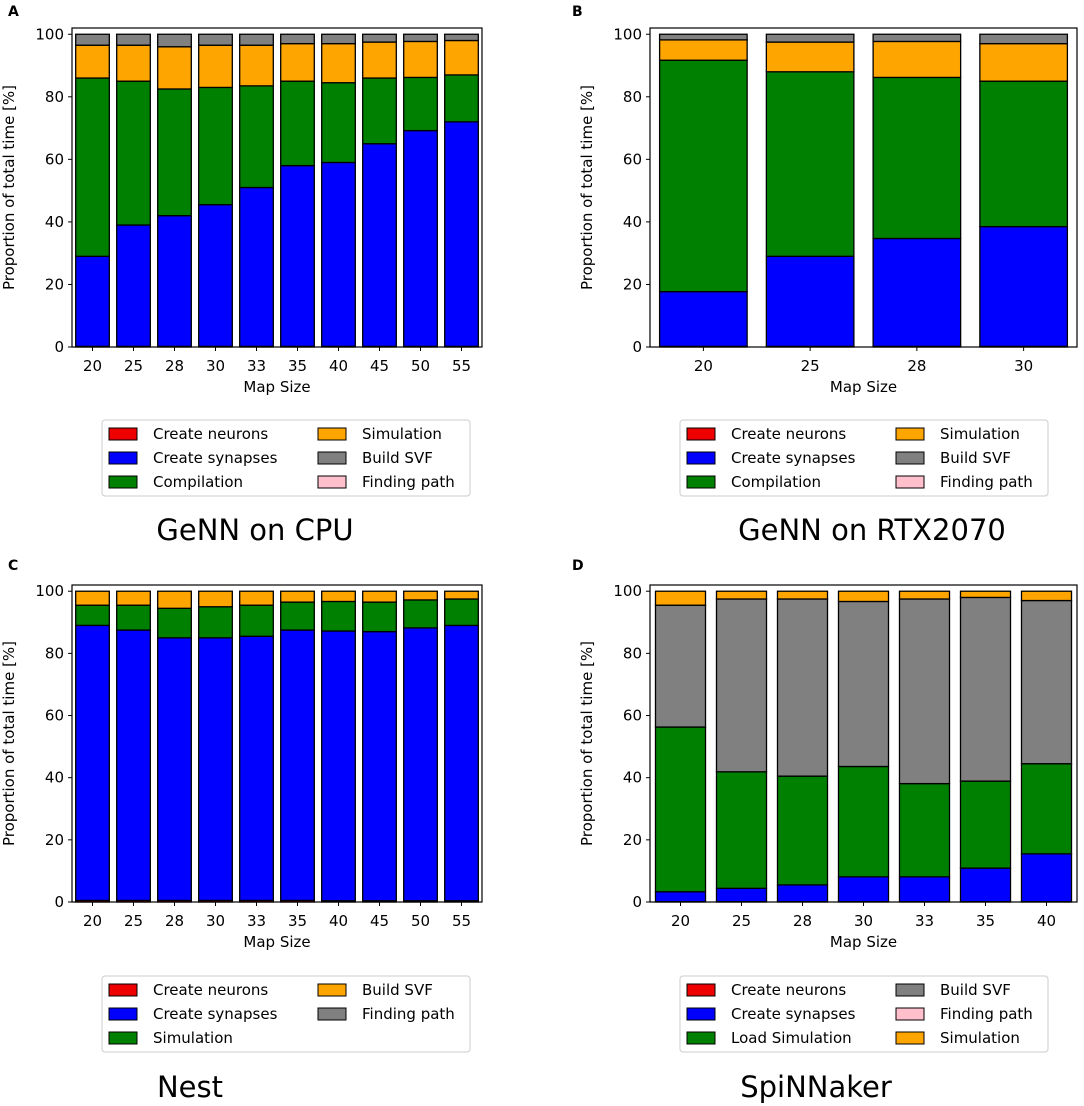  What do you see at coordinates (741, 921) in the screenshot?
I see `x-tick-label: 25` at bounding box center [741, 921].